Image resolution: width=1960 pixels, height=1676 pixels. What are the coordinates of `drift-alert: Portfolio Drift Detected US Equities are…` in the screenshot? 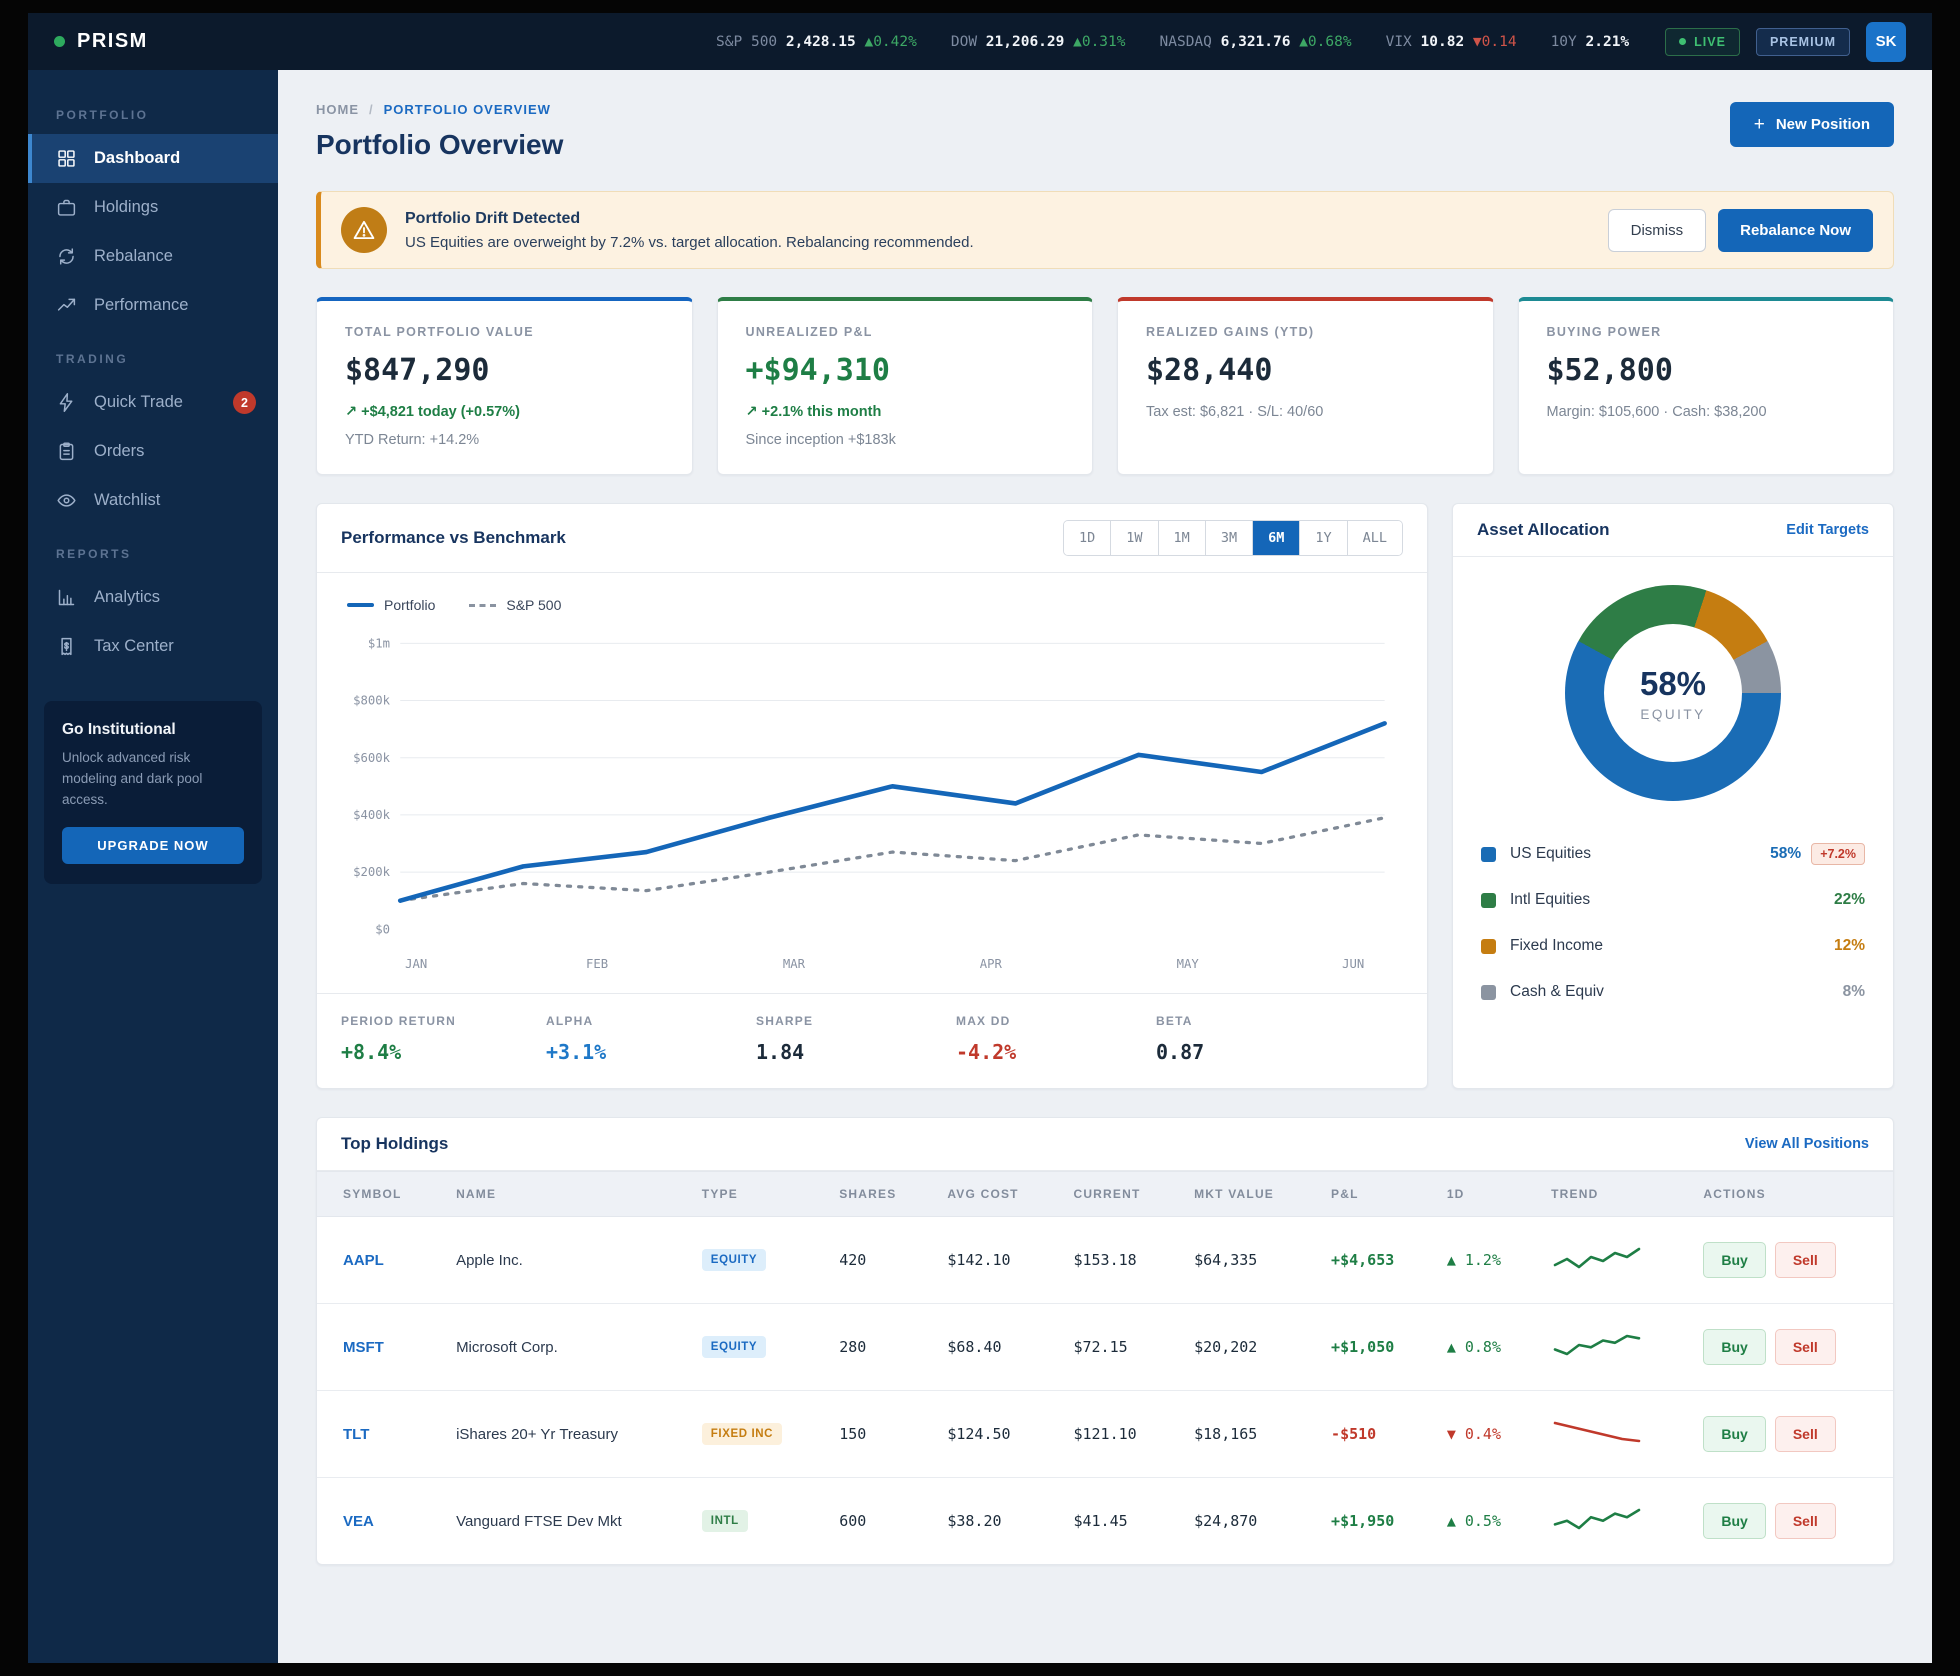 It's located at (1105, 230).